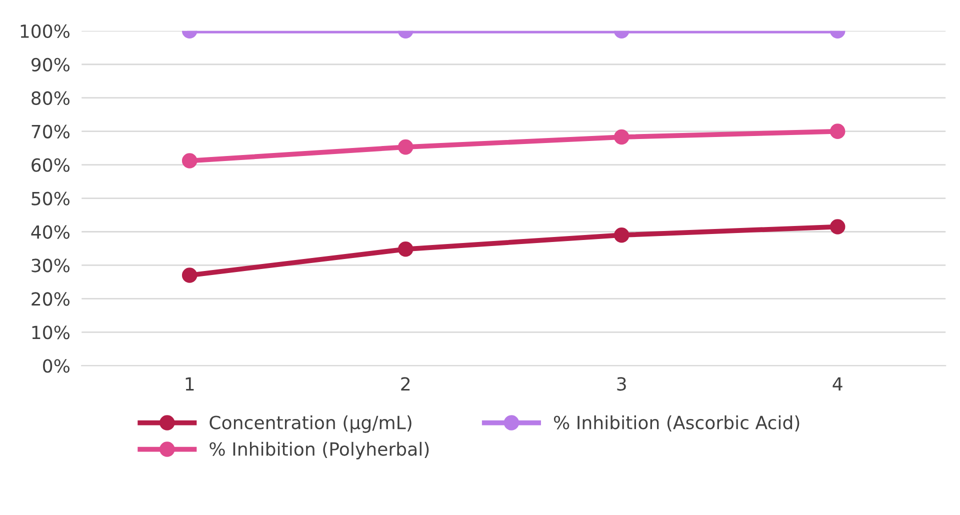 The width and height of the screenshot is (960, 515). I want to click on x-tick-label: 2, so click(405, 383).